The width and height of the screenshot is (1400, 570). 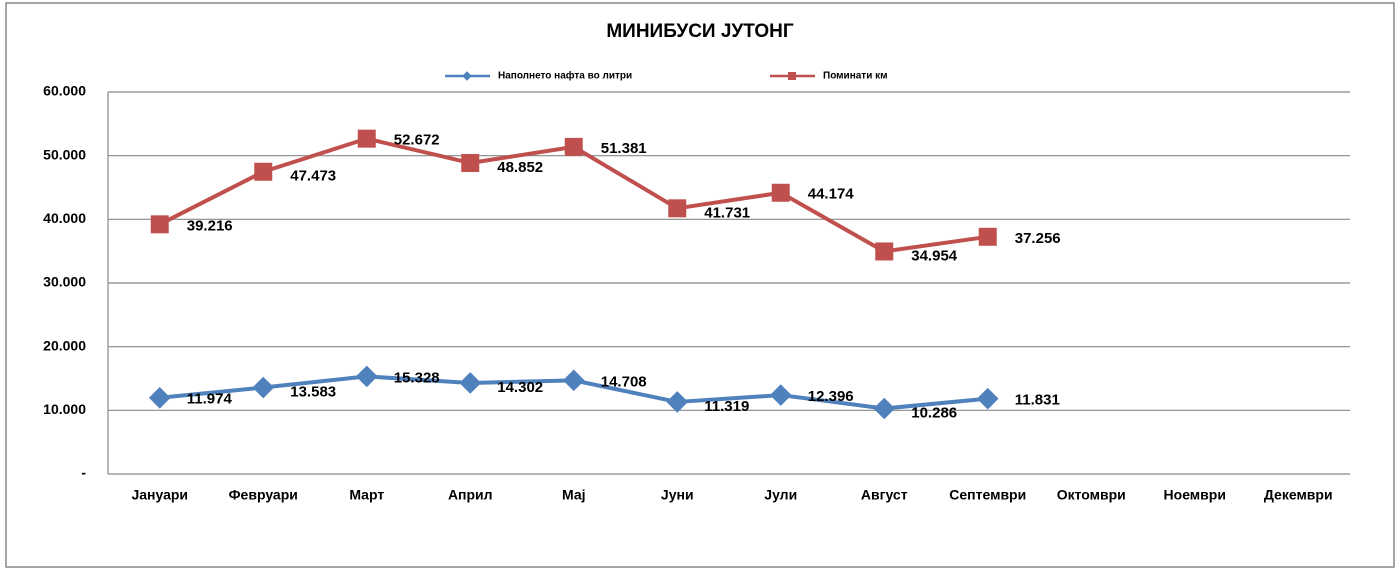 What do you see at coordinates (417, 377) in the screenshot?
I see `data-label: 15.328` at bounding box center [417, 377].